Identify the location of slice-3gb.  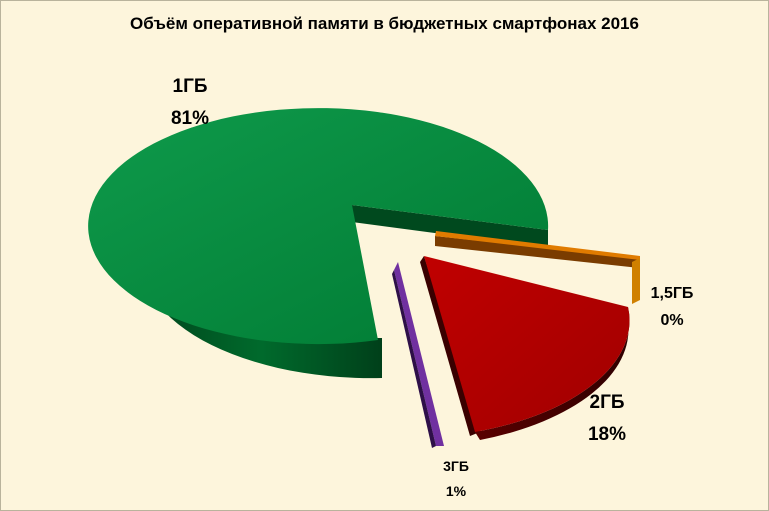
(419, 354).